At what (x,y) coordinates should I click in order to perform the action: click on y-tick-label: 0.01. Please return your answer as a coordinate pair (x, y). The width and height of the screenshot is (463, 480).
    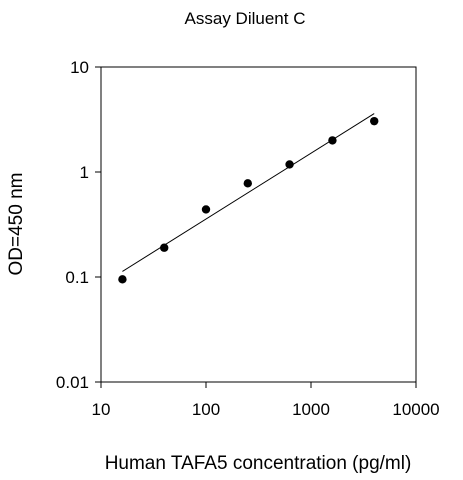
    Looking at the image, I should click on (72, 382).